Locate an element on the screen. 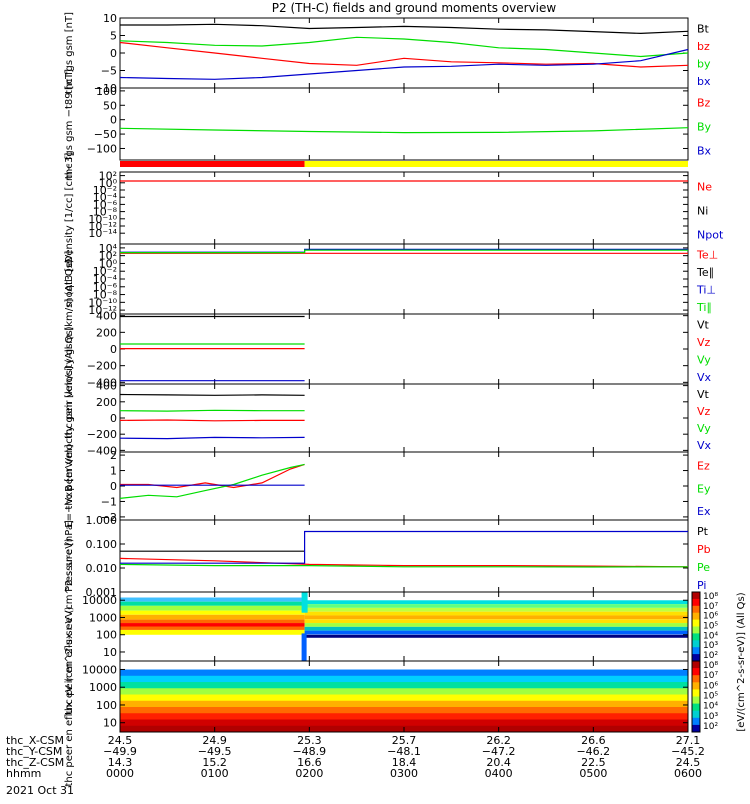 This screenshot has height=804, width=750. y-tick-label: 10⁰ is located at coordinates (108, 263).